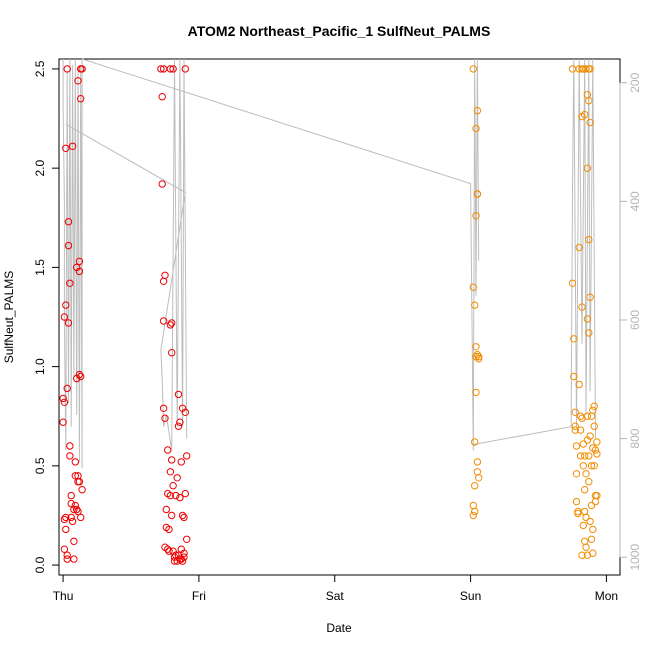 The image size is (650, 650). I want to click on right-tick-label: 800, so click(635, 438).